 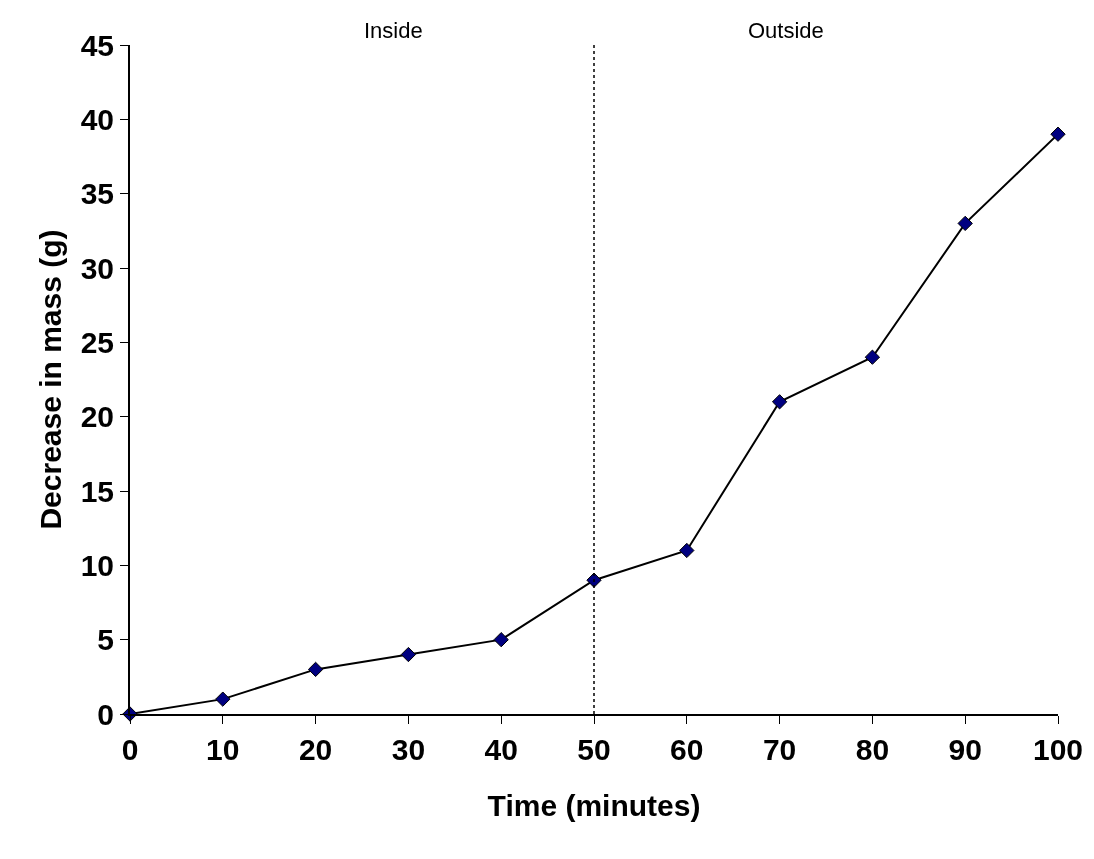 What do you see at coordinates (97, 491) in the screenshot?
I see `y-tick-label: 15` at bounding box center [97, 491].